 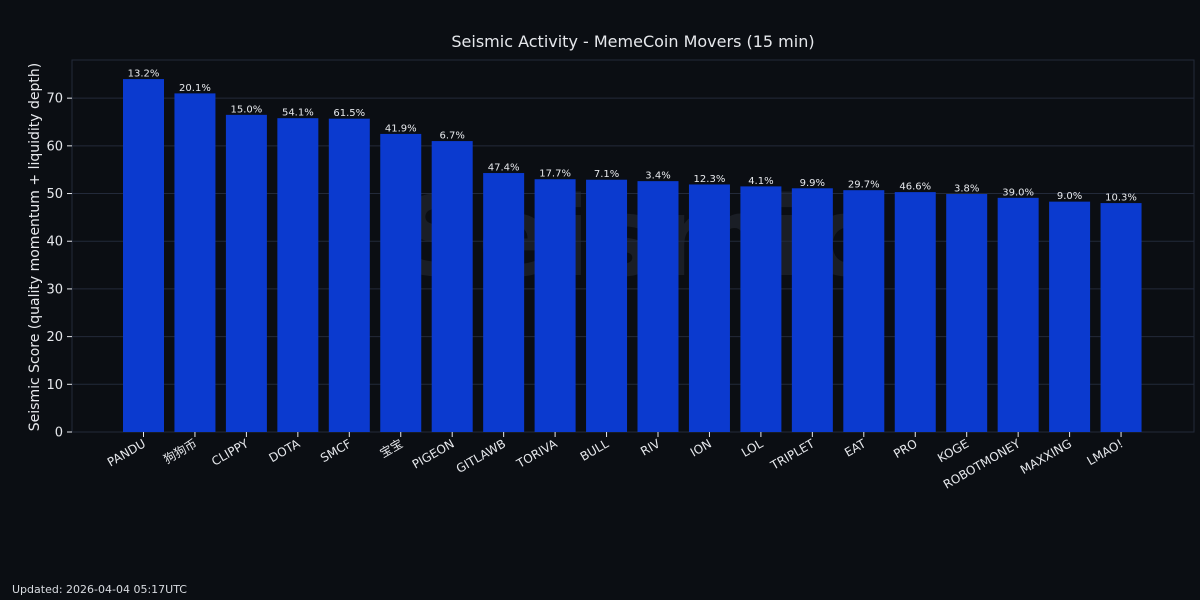 I want to click on bar-data-label: 54.1%, so click(x=298, y=113).